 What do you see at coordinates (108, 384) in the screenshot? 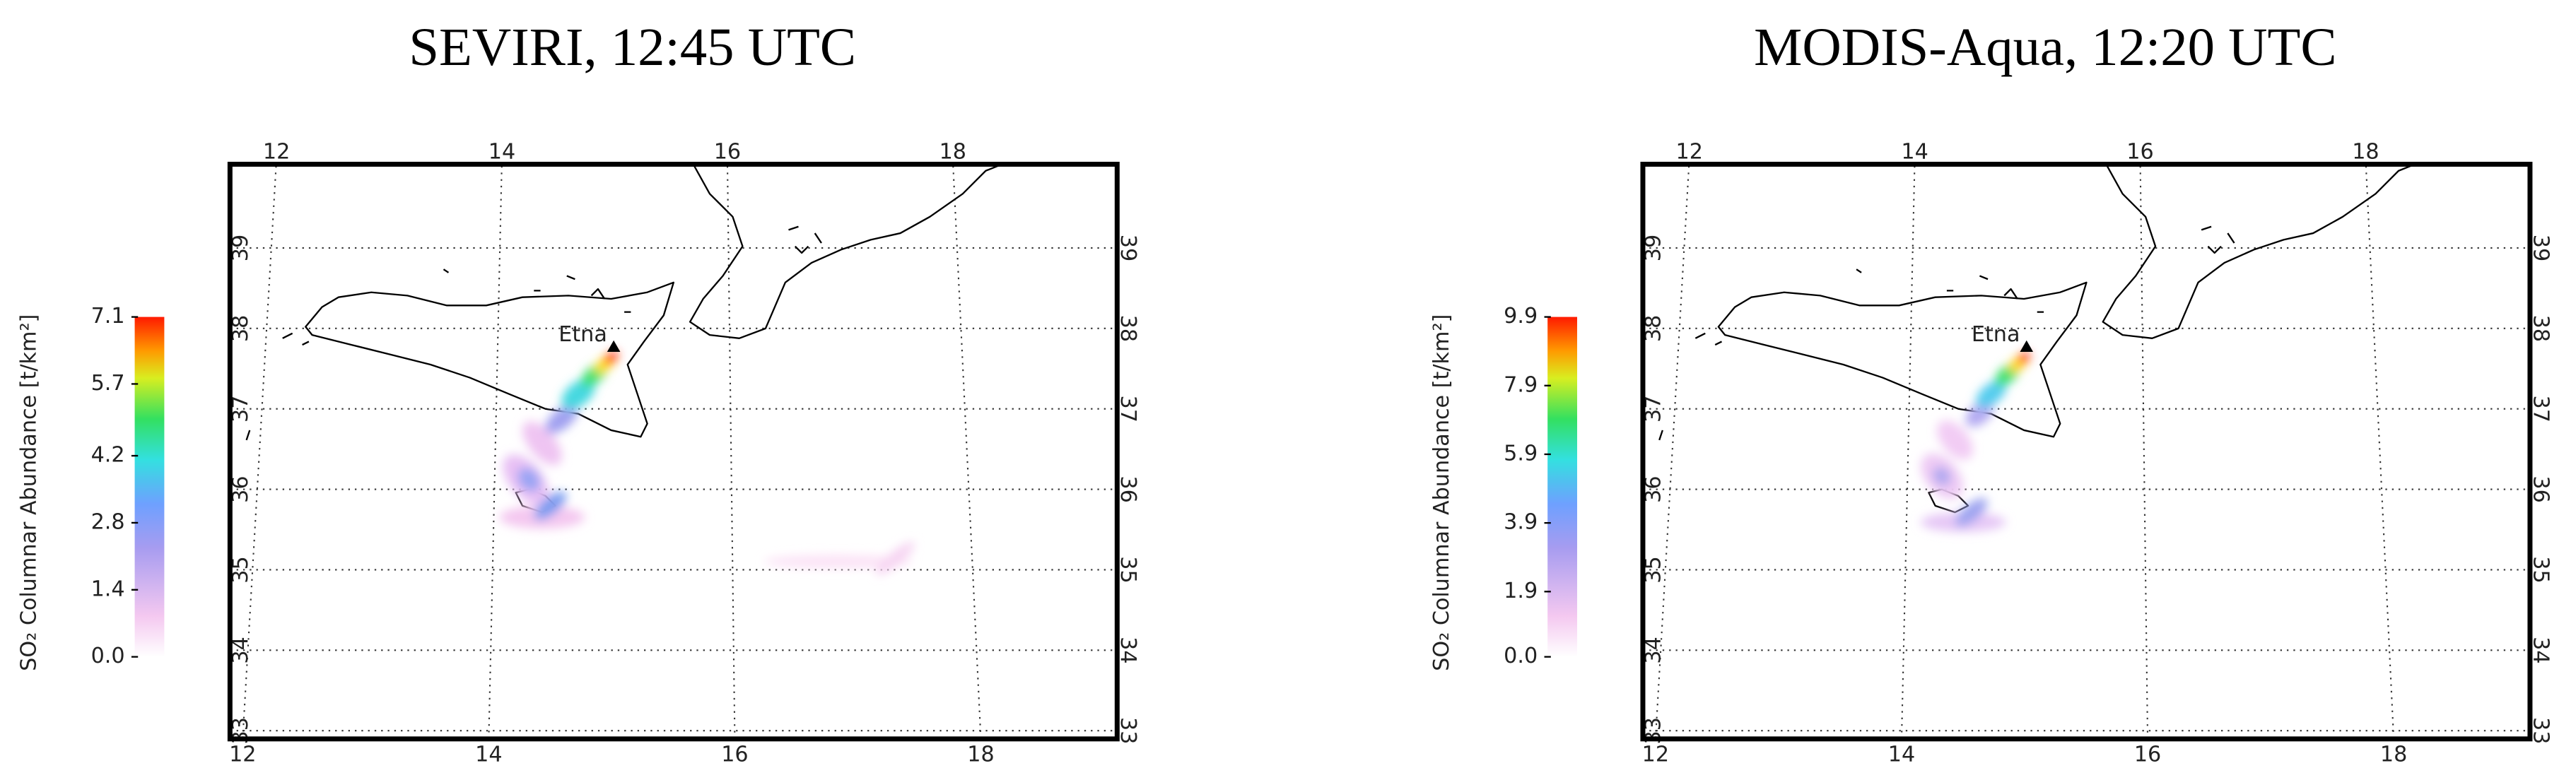
I see `colorbar-tick-label: 5.7` at bounding box center [108, 384].